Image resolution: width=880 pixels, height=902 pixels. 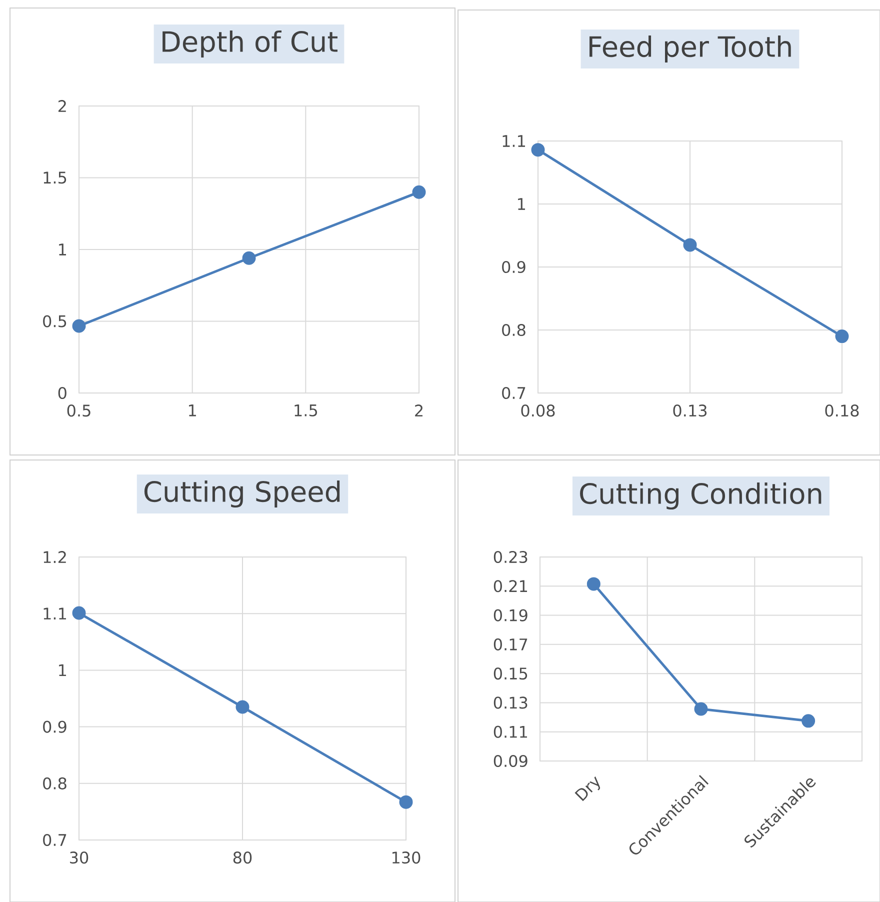 What do you see at coordinates (406, 858) in the screenshot?
I see `x-tick-label: 130` at bounding box center [406, 858].